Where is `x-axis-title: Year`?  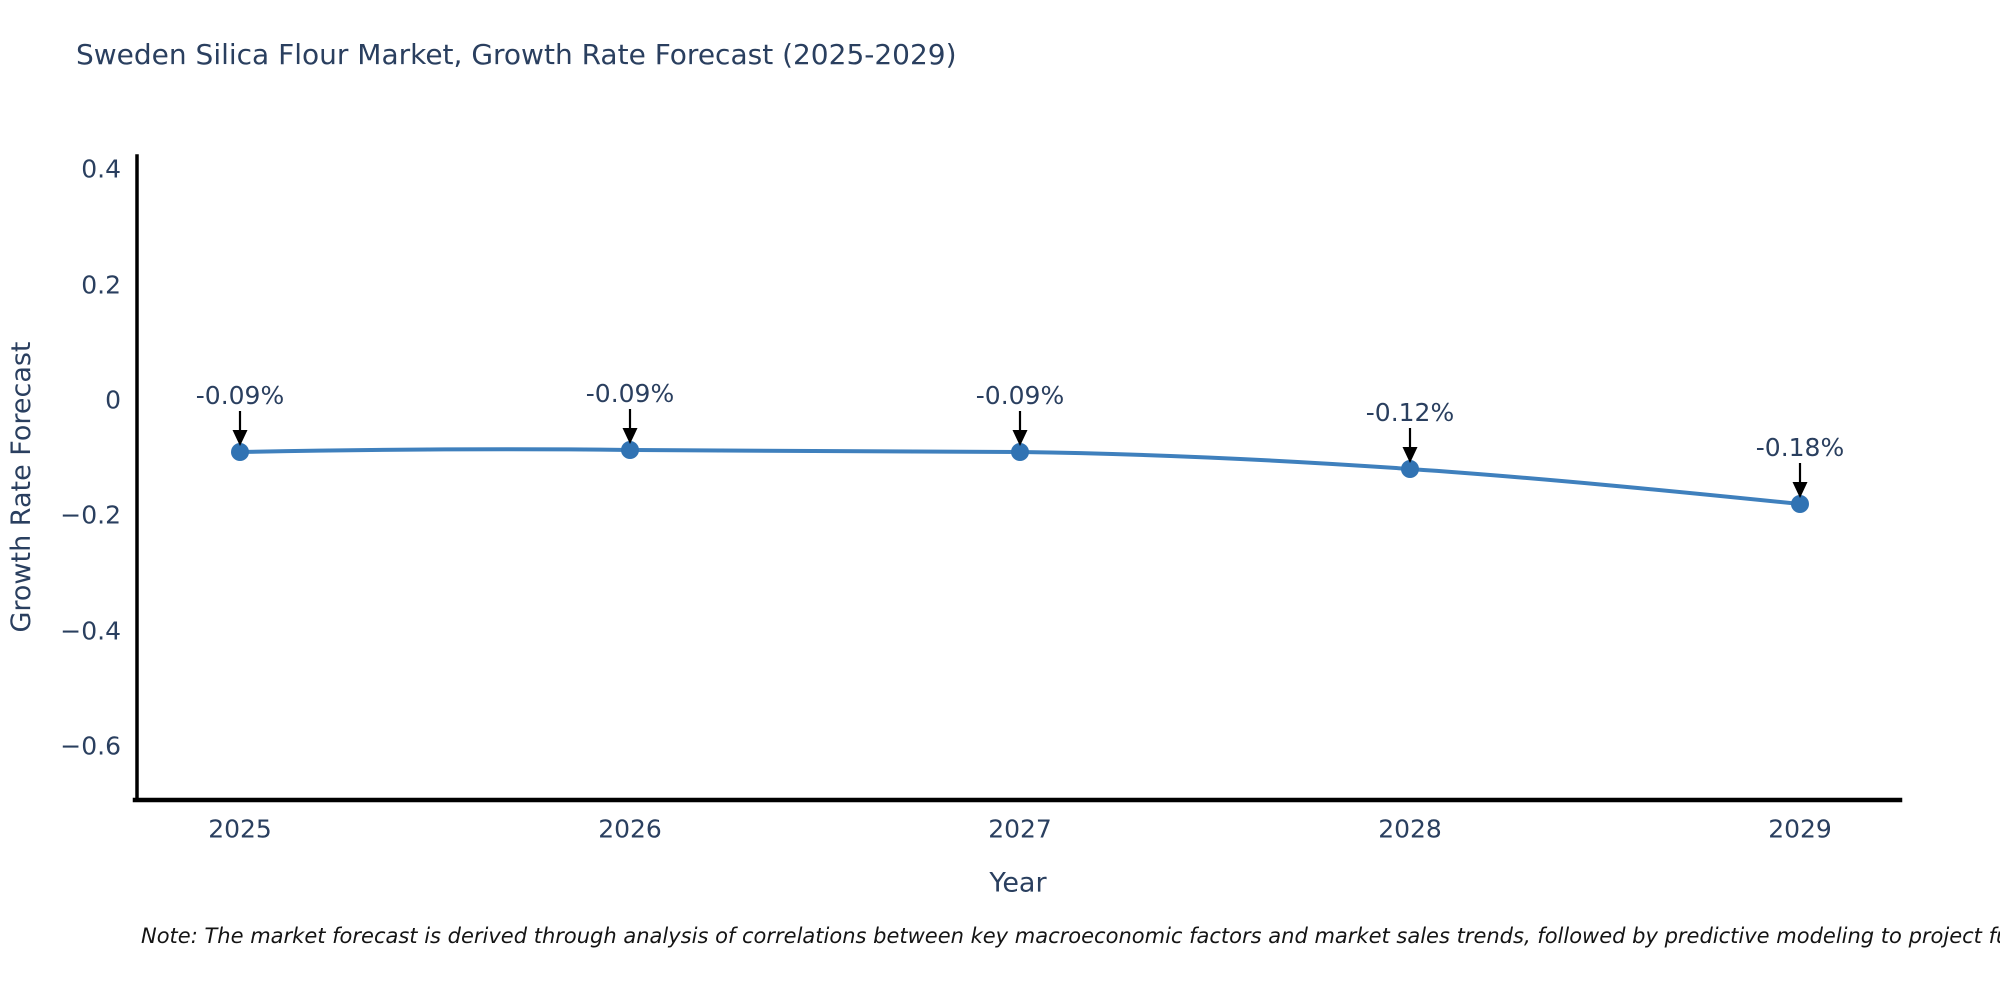 x-axis-title: Year is located at coordinates (1017, 883).